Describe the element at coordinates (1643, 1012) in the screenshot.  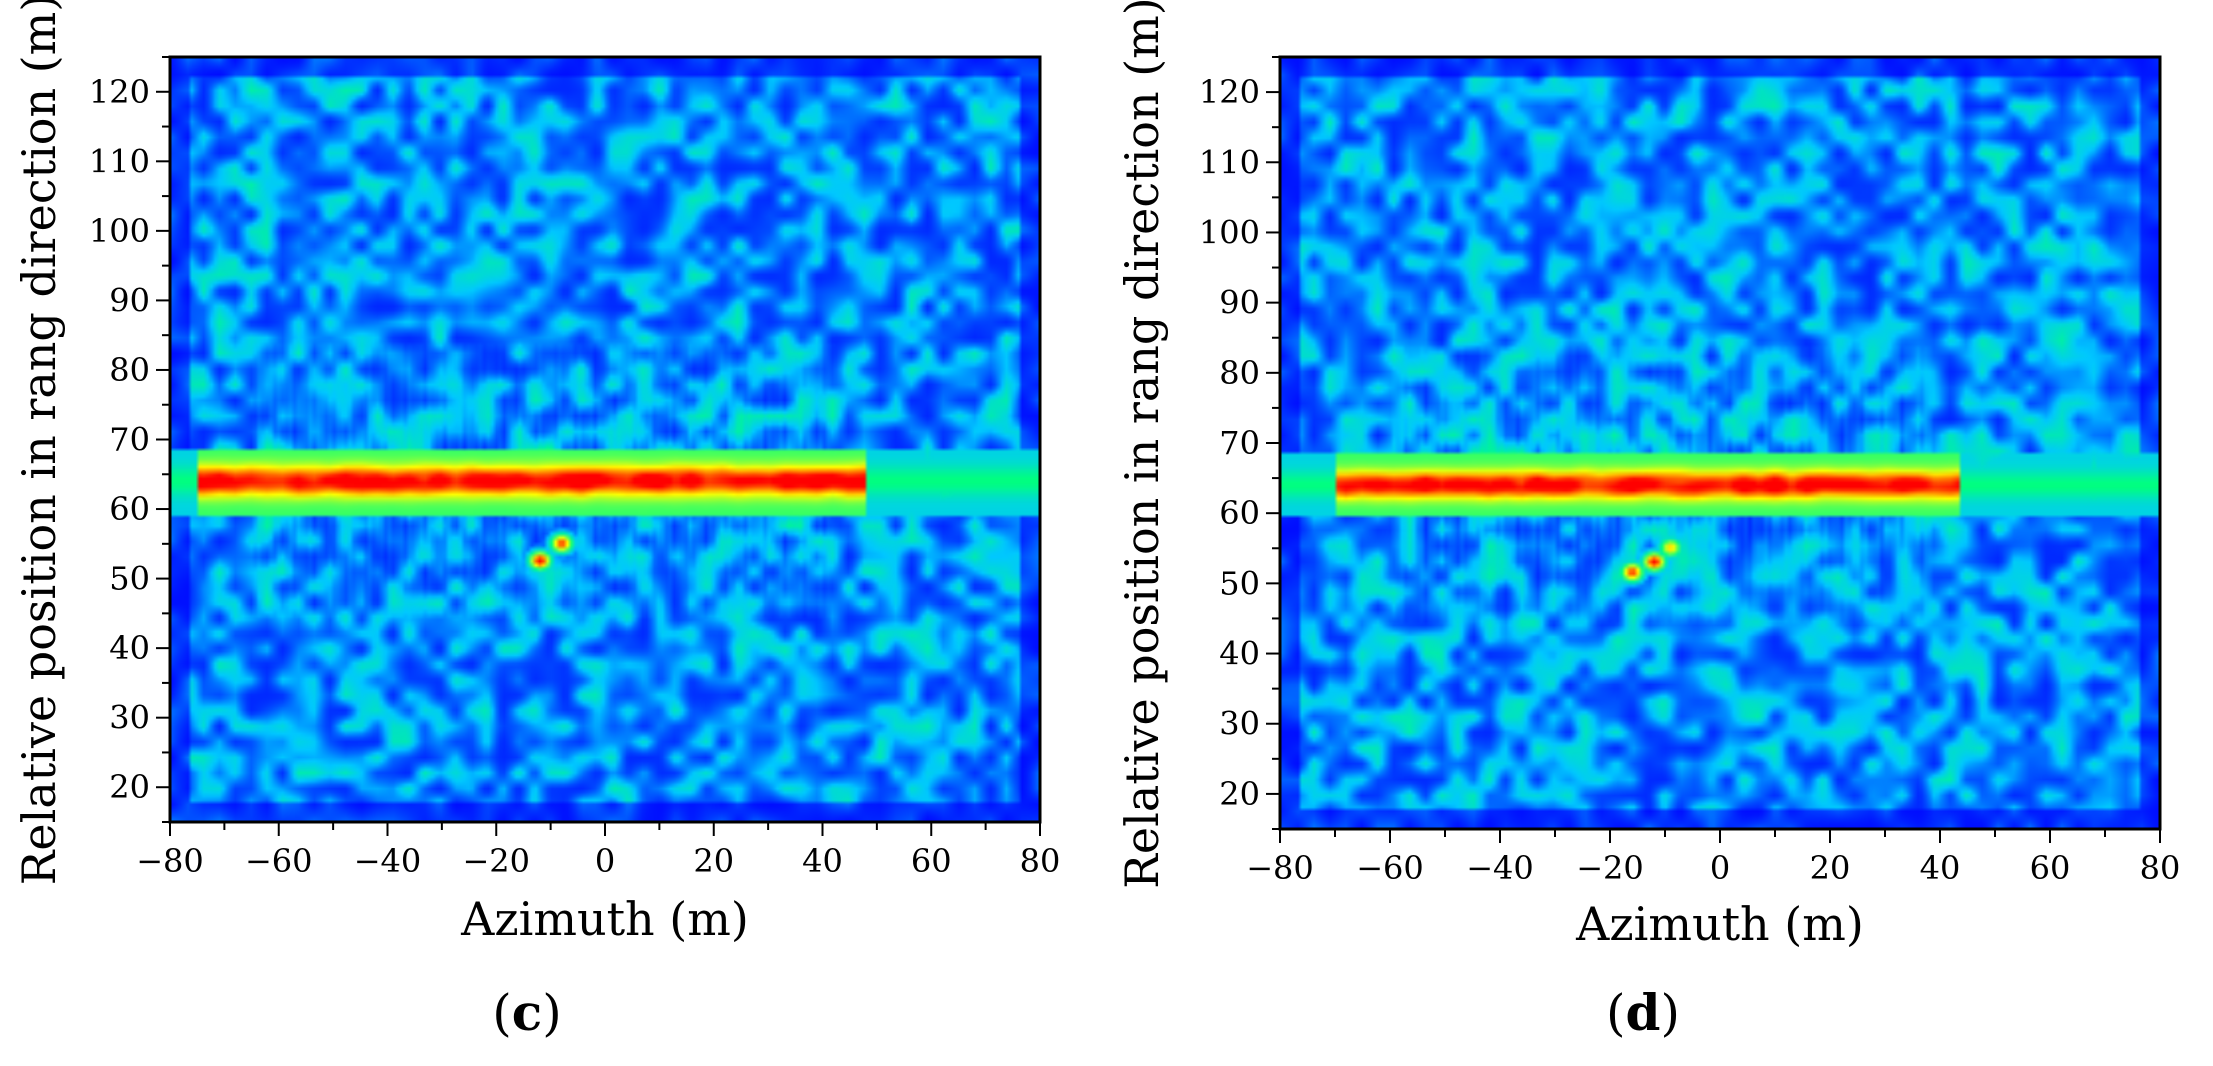
I see `panel-label-d: (d)` at that location.